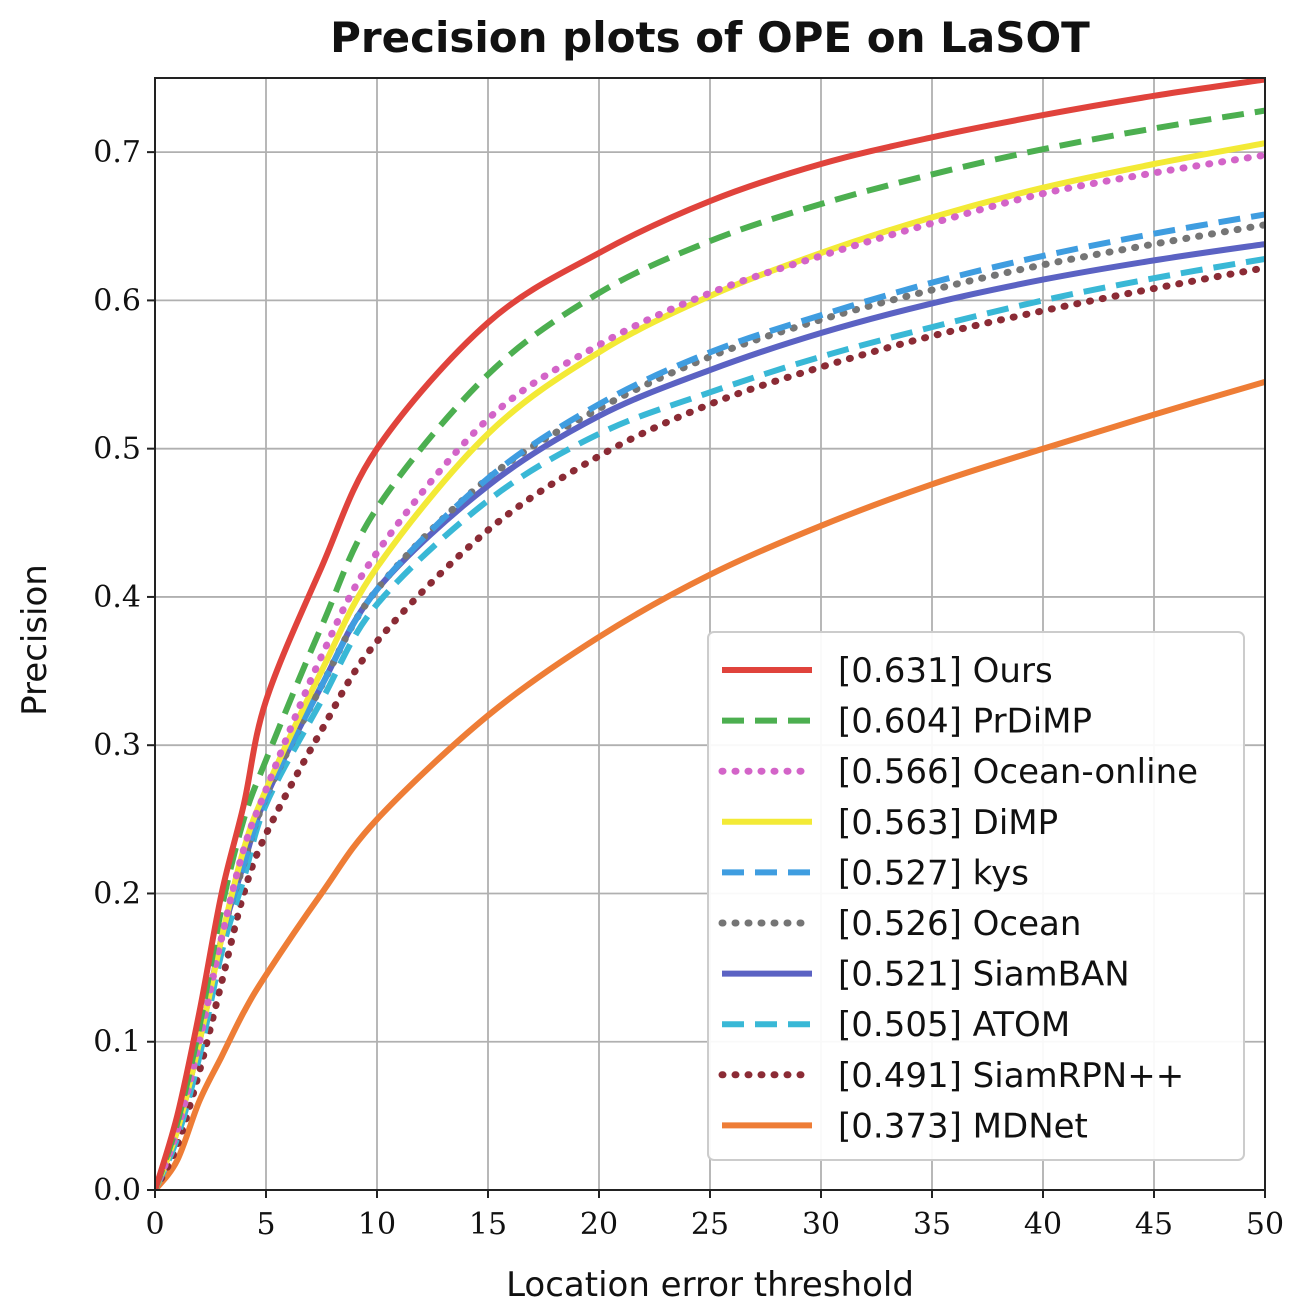  I want to click on y-tick-label: 0.3, so click(117, 745).